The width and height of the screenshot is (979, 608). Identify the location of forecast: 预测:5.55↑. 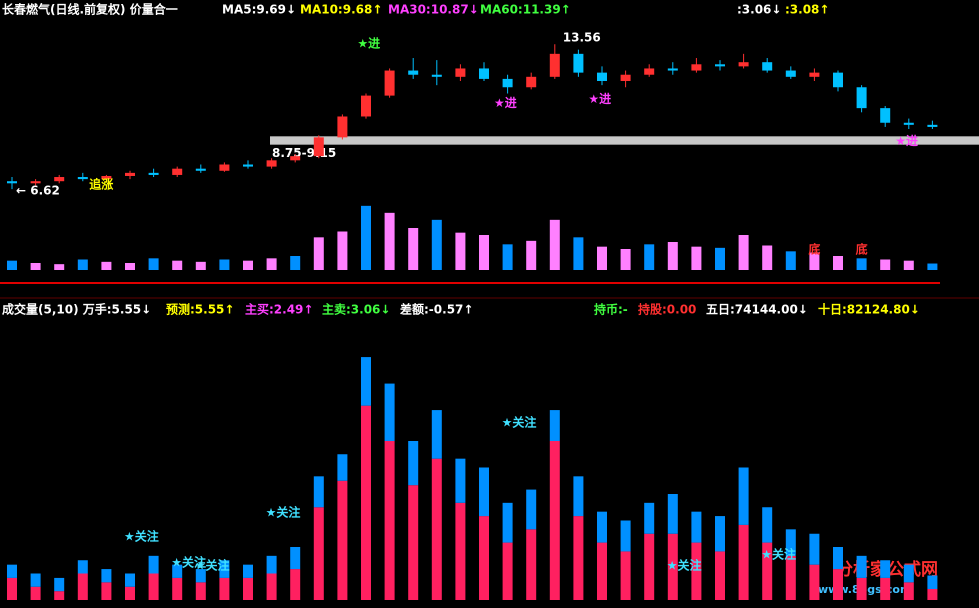
(200, 309).